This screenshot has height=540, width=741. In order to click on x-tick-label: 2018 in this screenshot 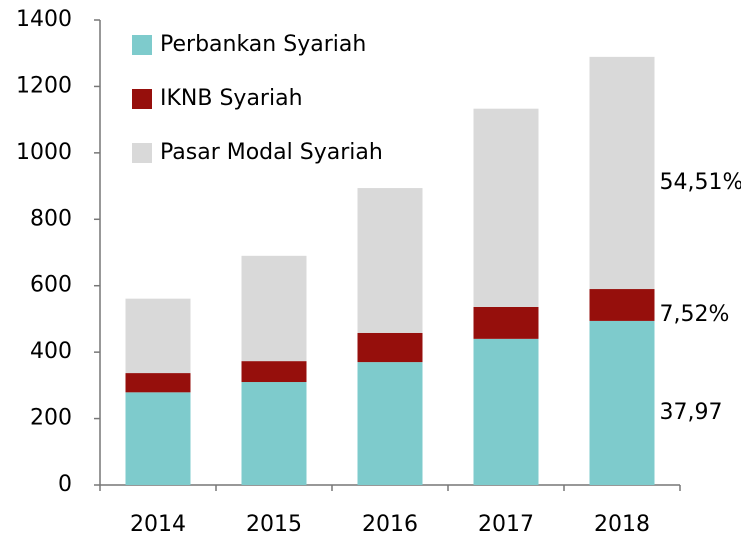, I will do `click(622, 524)`.